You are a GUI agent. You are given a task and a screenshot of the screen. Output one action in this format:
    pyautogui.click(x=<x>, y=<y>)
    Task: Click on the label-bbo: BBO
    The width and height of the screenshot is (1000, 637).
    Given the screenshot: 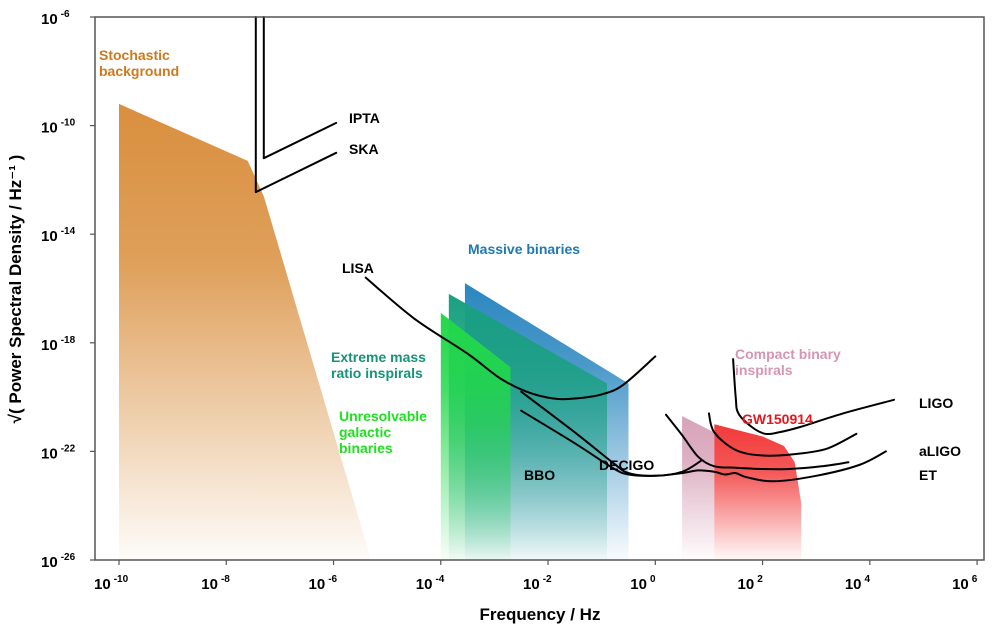 What is the action you would take?
    pyautogui.click(x=539, y=475)
    